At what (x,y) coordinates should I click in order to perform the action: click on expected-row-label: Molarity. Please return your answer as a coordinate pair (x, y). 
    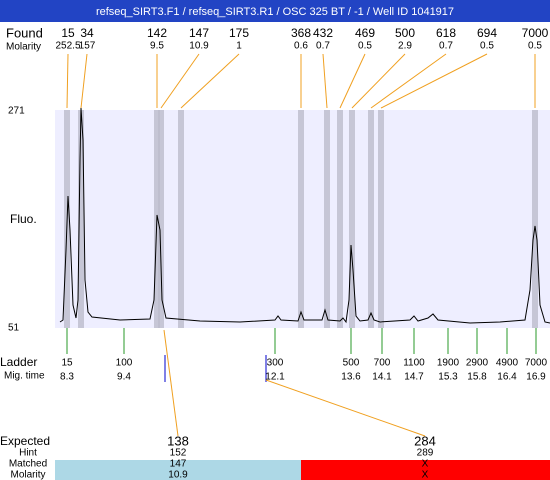
    Looking at the image, I should click on (27, 475).